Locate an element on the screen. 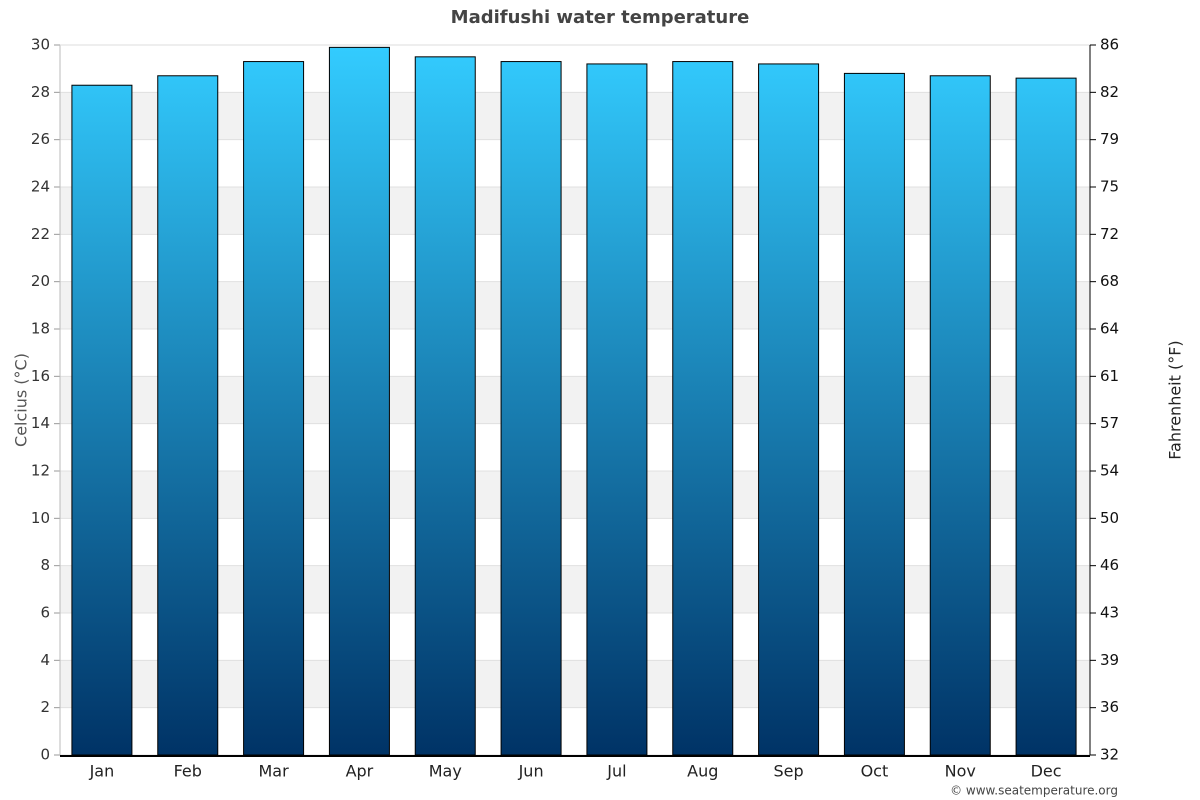 The image size is (1200, 800). y-tick-label: 26 is located at coordinates (40, 139).